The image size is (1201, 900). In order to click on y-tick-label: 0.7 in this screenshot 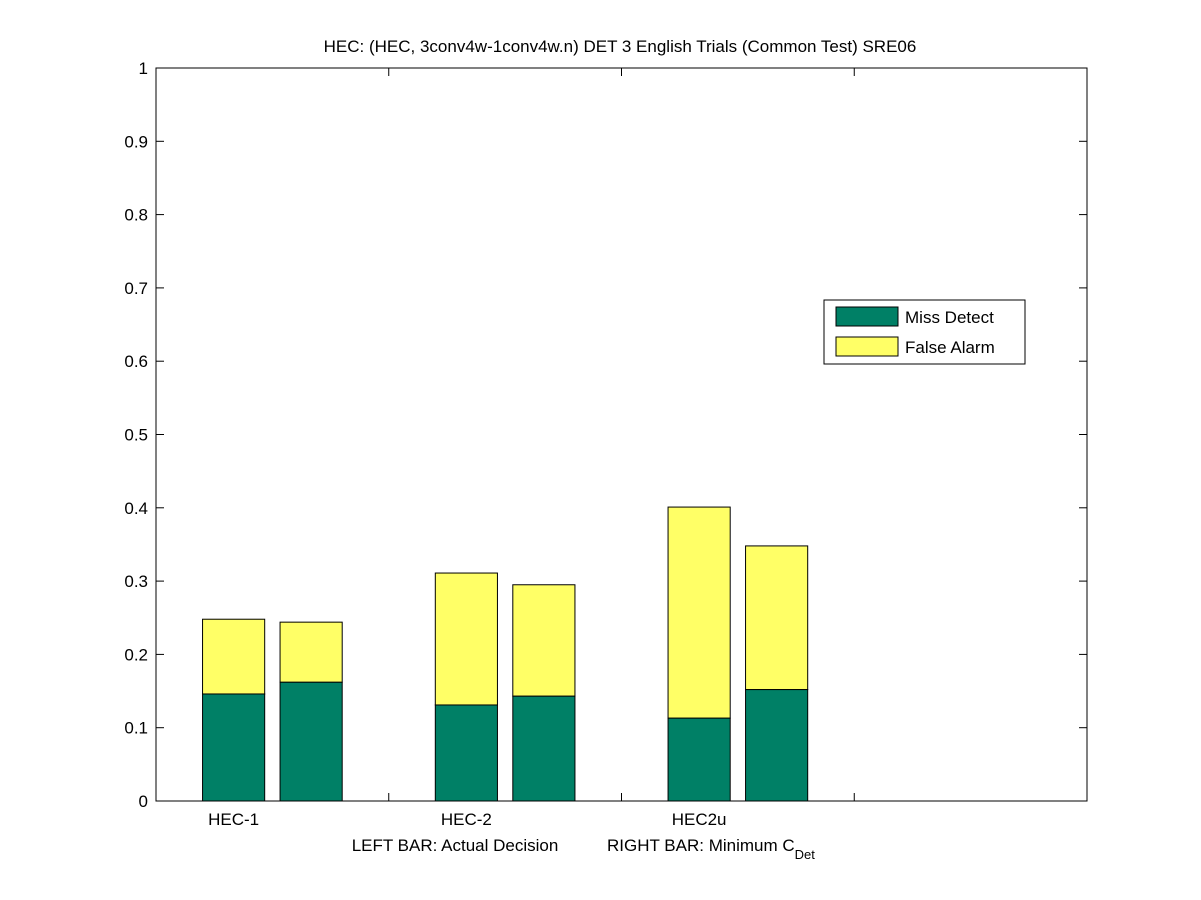, I will do `click(136, 288)`.